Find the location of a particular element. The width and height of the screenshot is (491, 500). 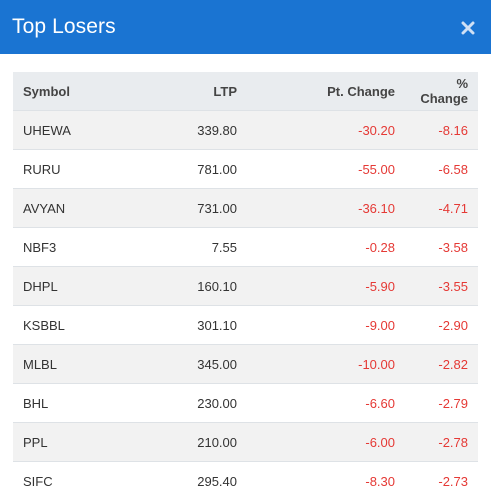

cell-pct-change: -2.82 is located at coordinates (441, 364).